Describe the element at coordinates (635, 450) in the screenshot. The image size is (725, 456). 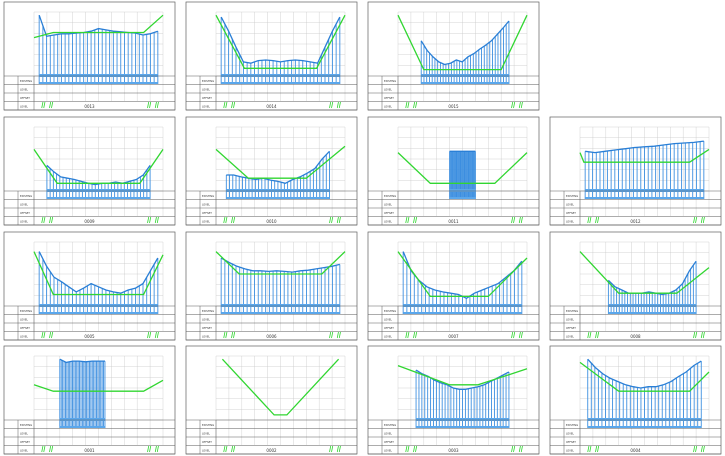
I see `section-title: 0004` at that location.